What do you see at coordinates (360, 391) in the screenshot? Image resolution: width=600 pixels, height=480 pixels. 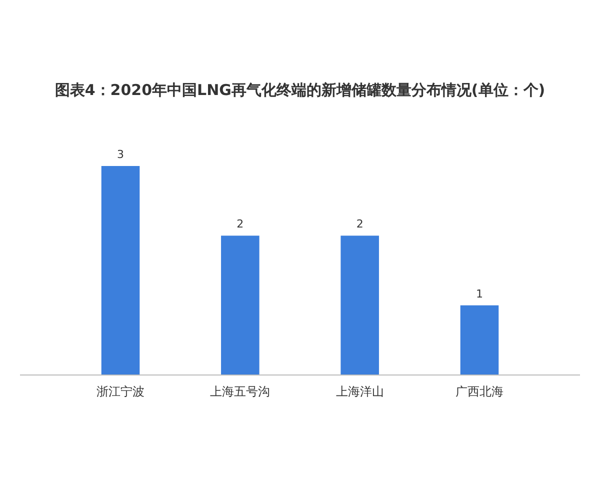 I see `x-tick-label: 上海洋山` at bounding box center [360, 391].